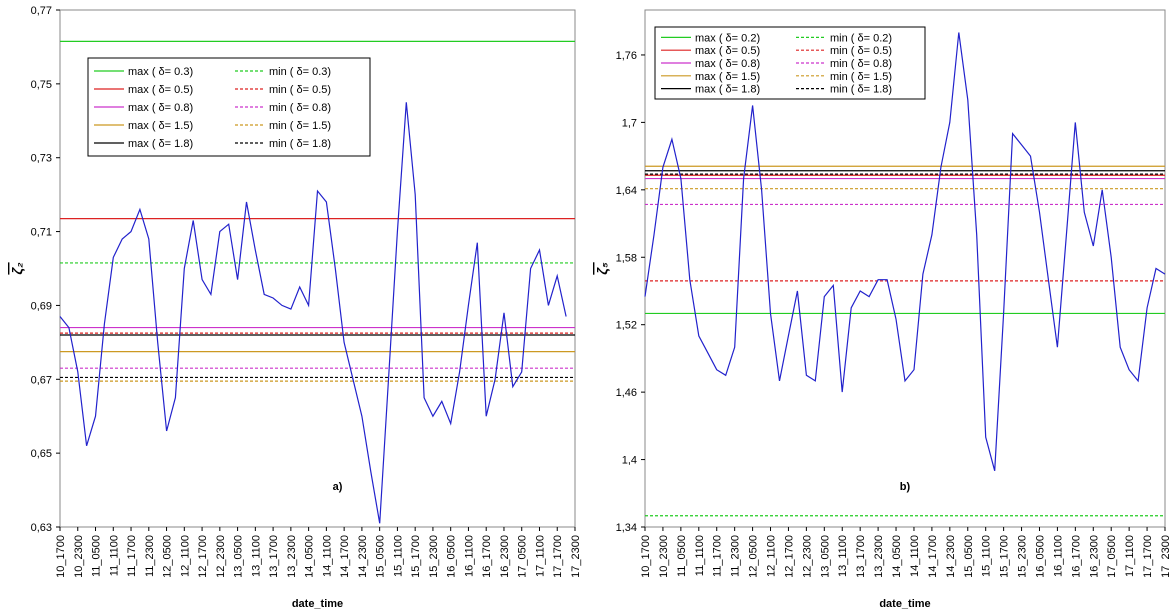 The width and height of the screenshot is (1169, 613). What do you see at coordinates (41, 159) in the screenshot?
I see `y-tick-label: 0,73` at bounding box center [41, 159].